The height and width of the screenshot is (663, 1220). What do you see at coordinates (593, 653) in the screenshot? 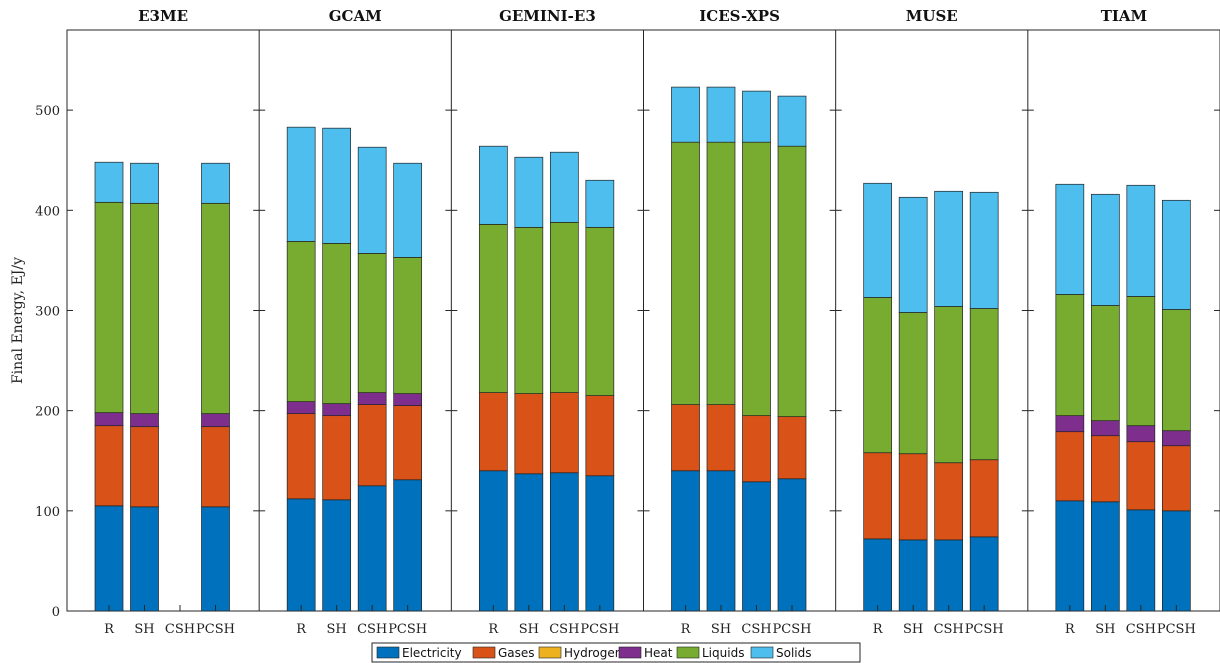
I see `legend-label: Hydrogen` at bounding box center [593, 653].